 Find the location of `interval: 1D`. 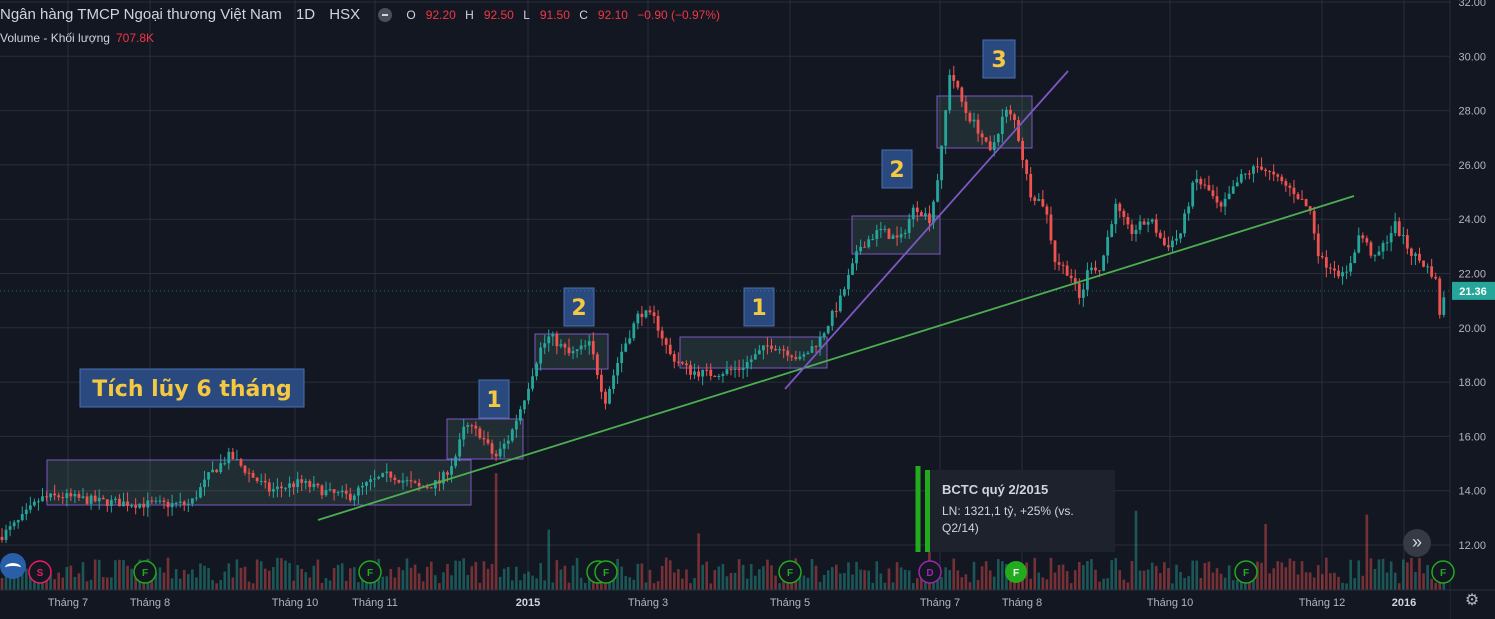

interval: 1D is located at coordinates (305, 14).